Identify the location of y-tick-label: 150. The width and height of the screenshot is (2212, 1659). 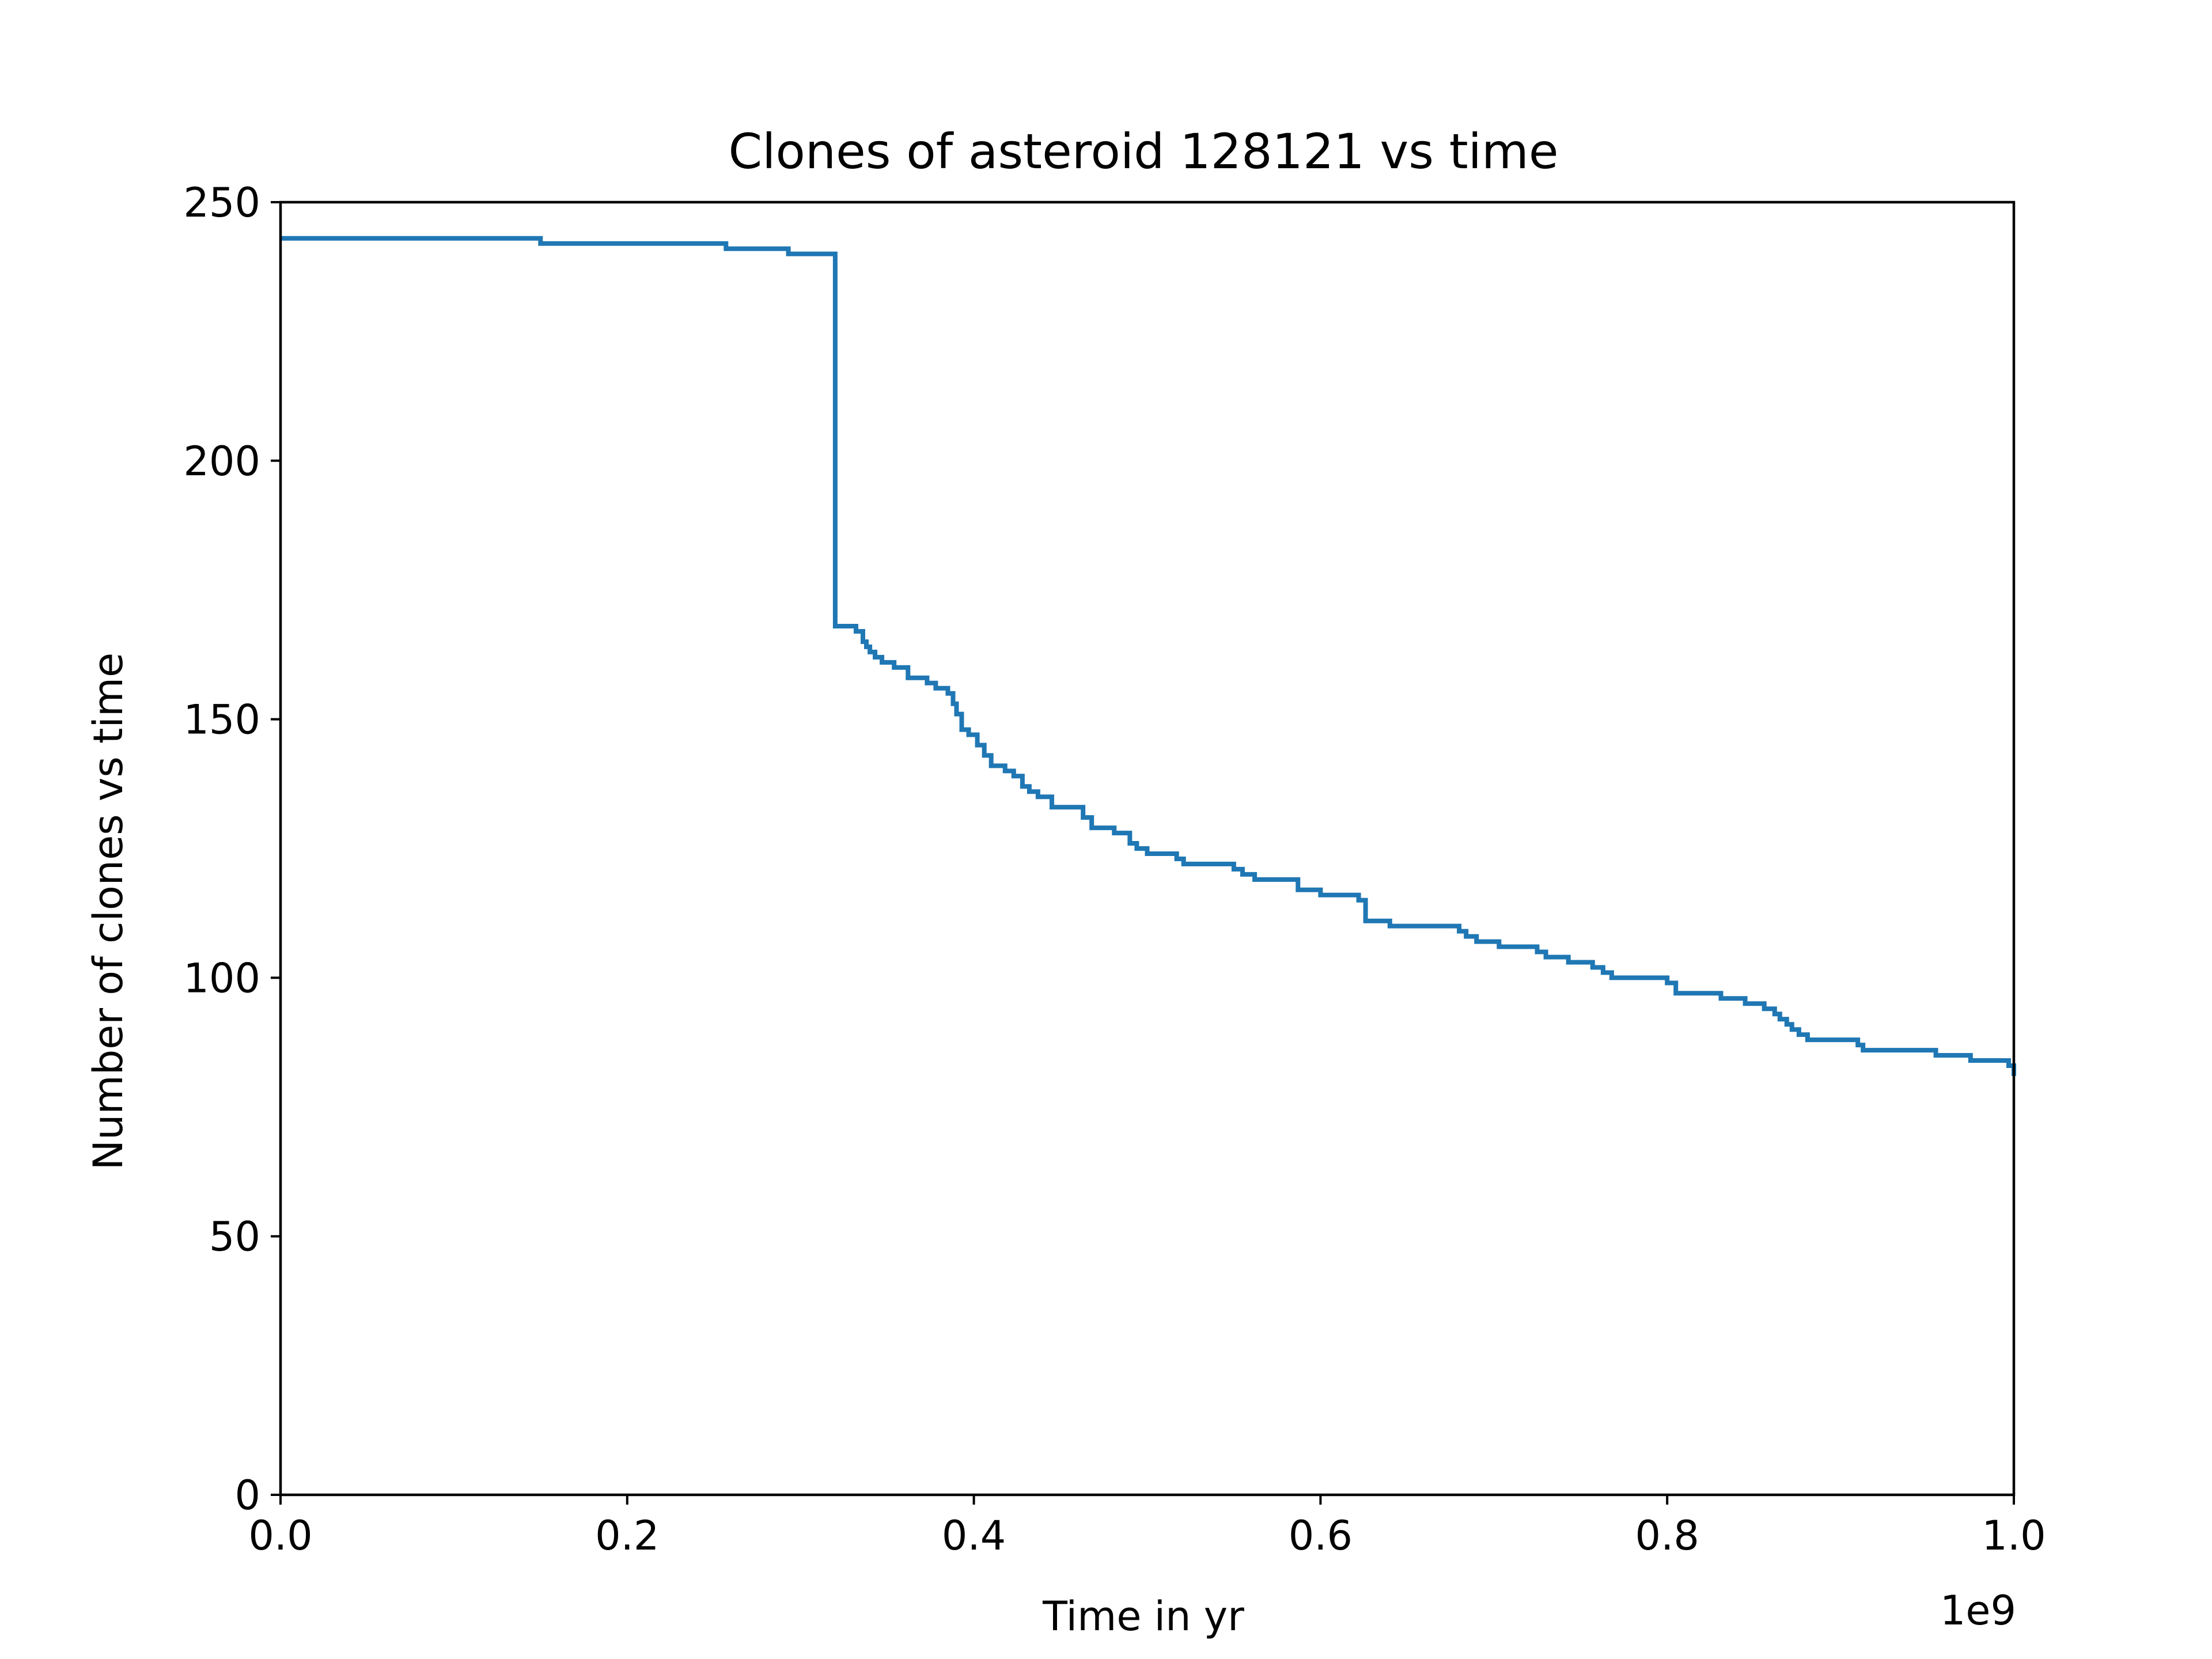
(221, 720).